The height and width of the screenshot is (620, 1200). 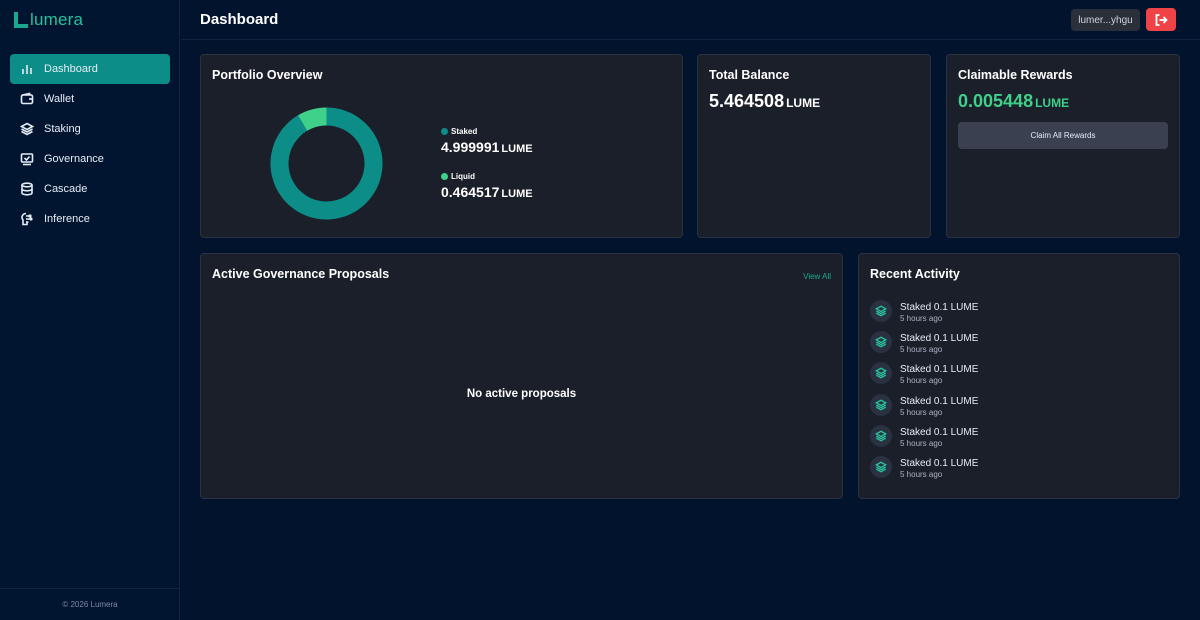 I want to click on claim-all-rewards-button: Claim All Rewards, so click(x=1063, y=135).